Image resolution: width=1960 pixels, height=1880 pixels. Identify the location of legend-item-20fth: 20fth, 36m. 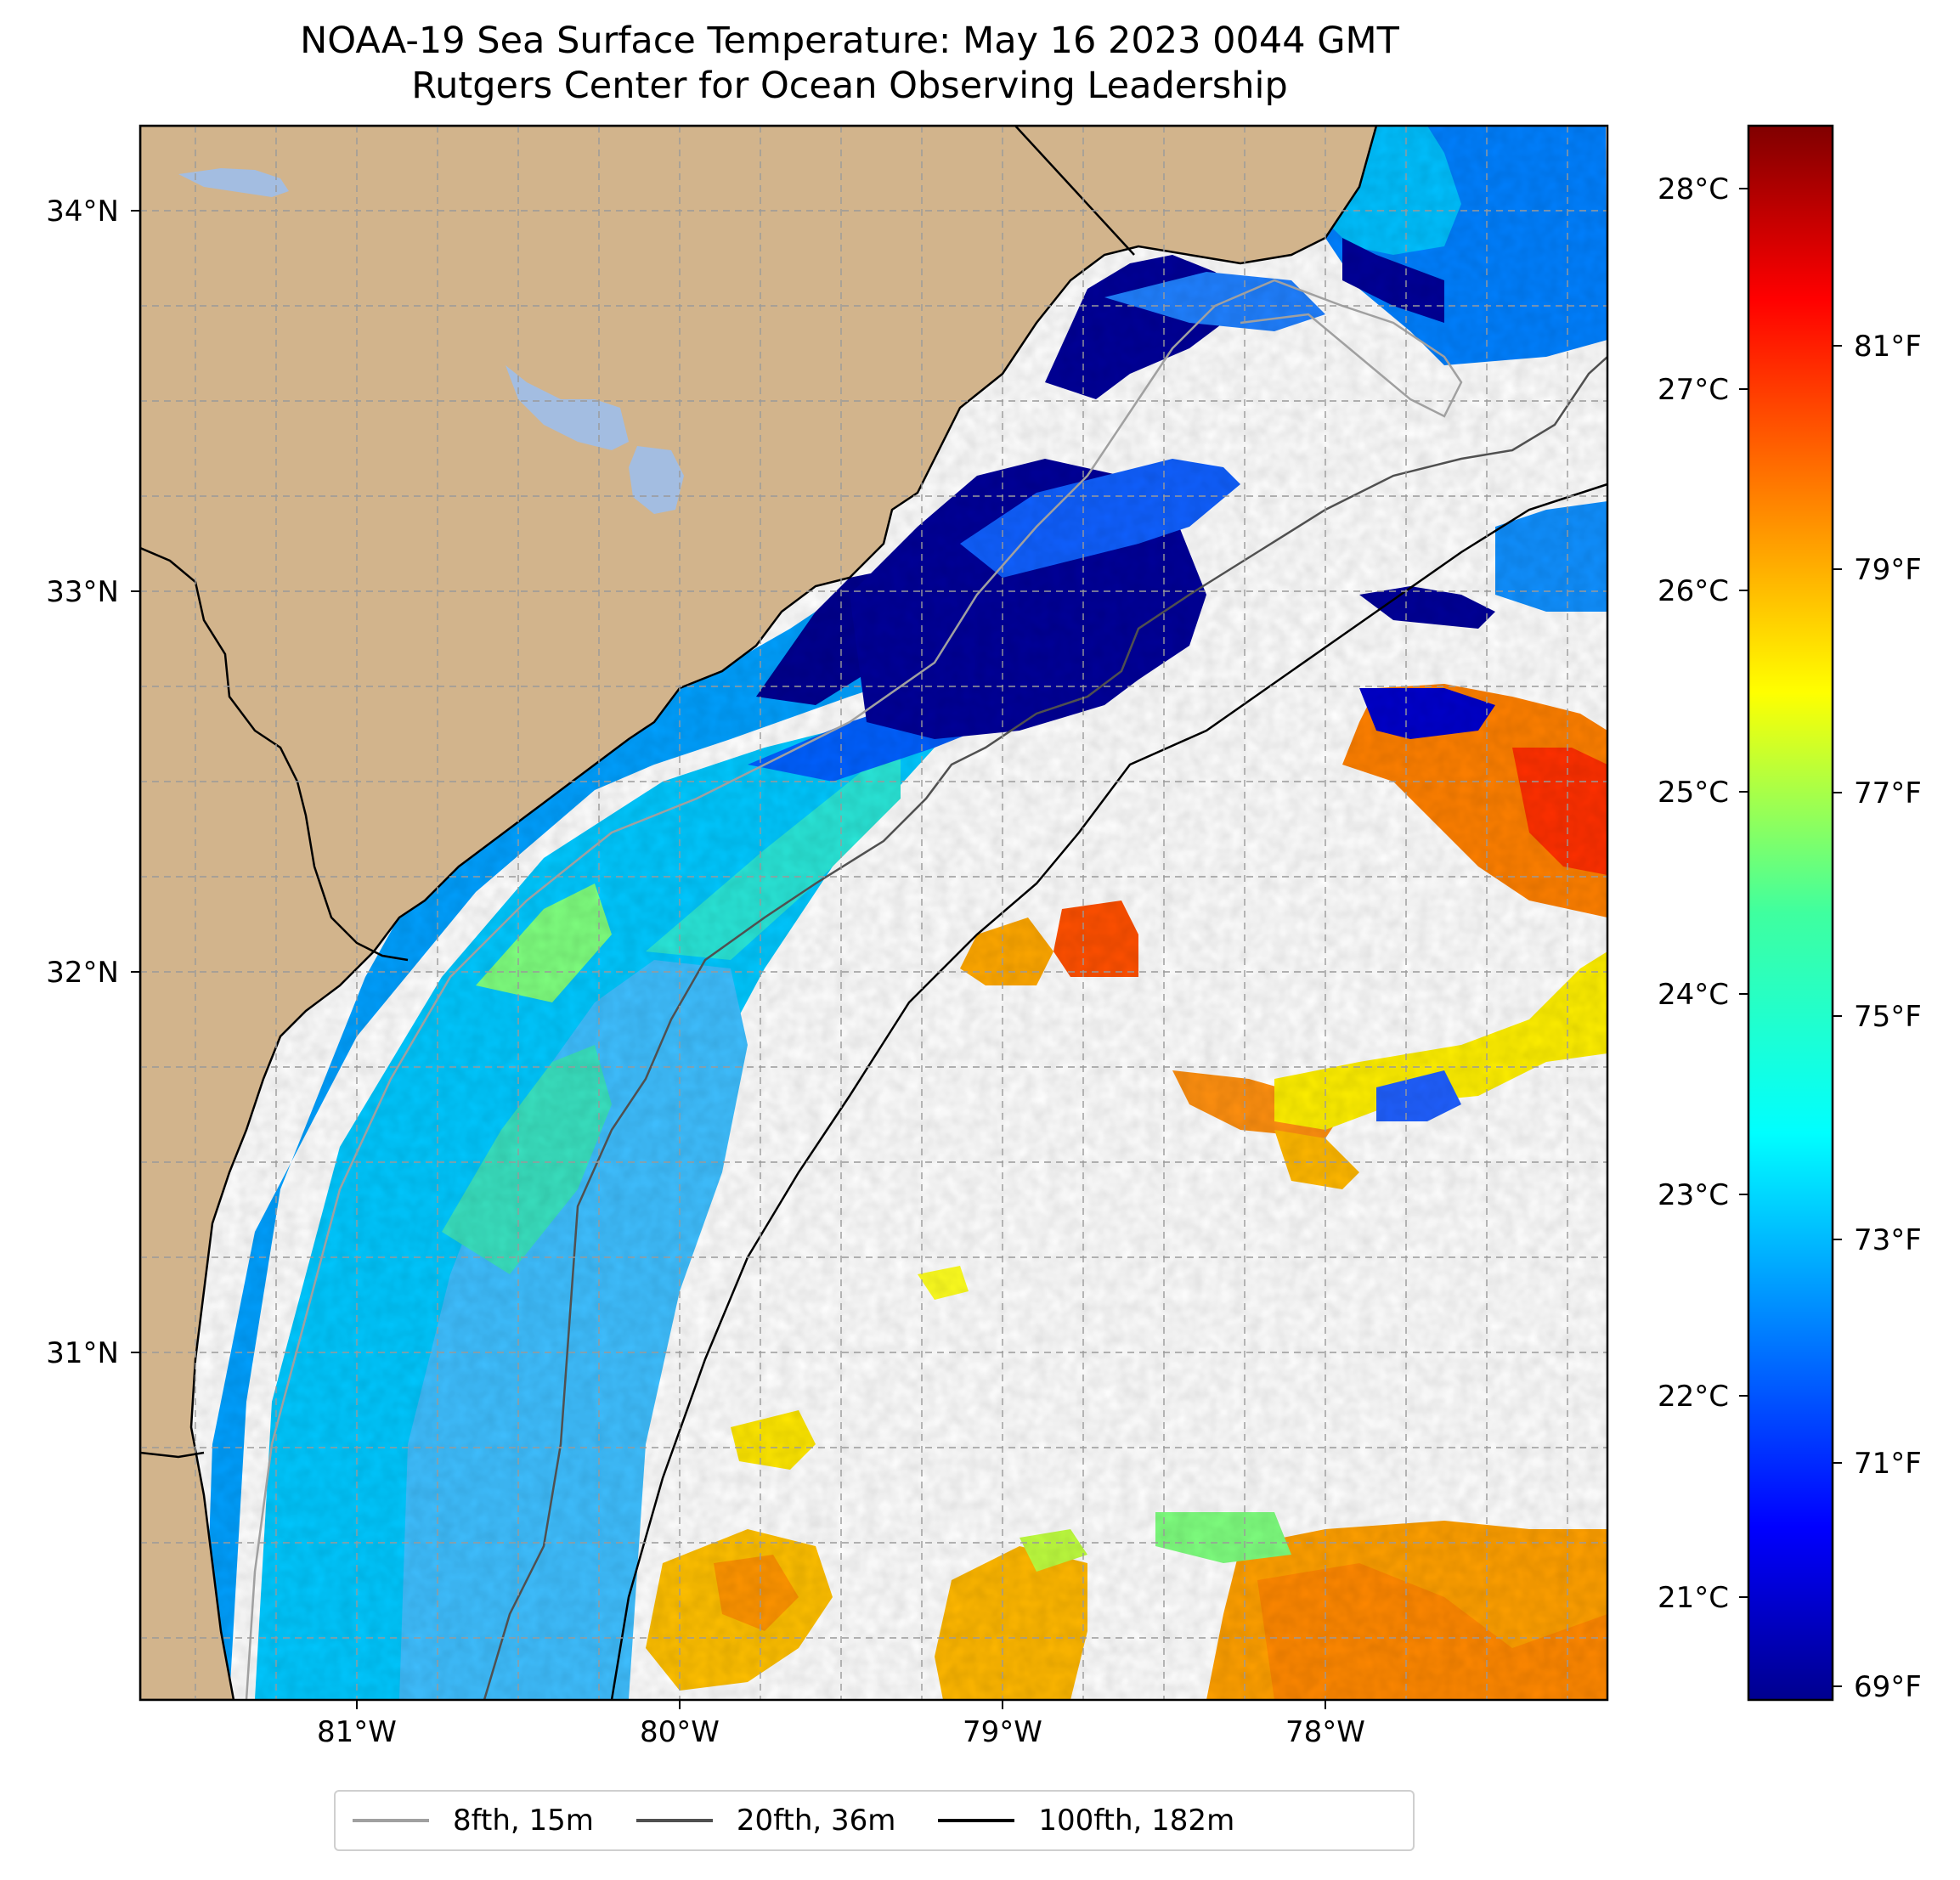
(765, 1821).